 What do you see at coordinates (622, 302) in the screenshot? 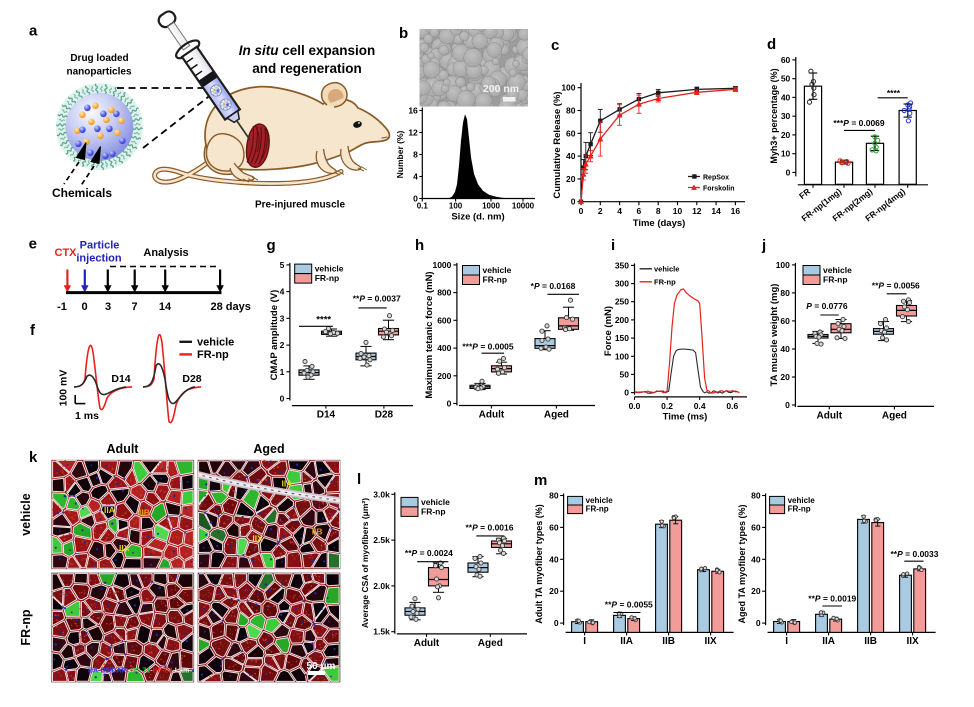
I see `svg-text: 250` at bounding box center [622, 302].